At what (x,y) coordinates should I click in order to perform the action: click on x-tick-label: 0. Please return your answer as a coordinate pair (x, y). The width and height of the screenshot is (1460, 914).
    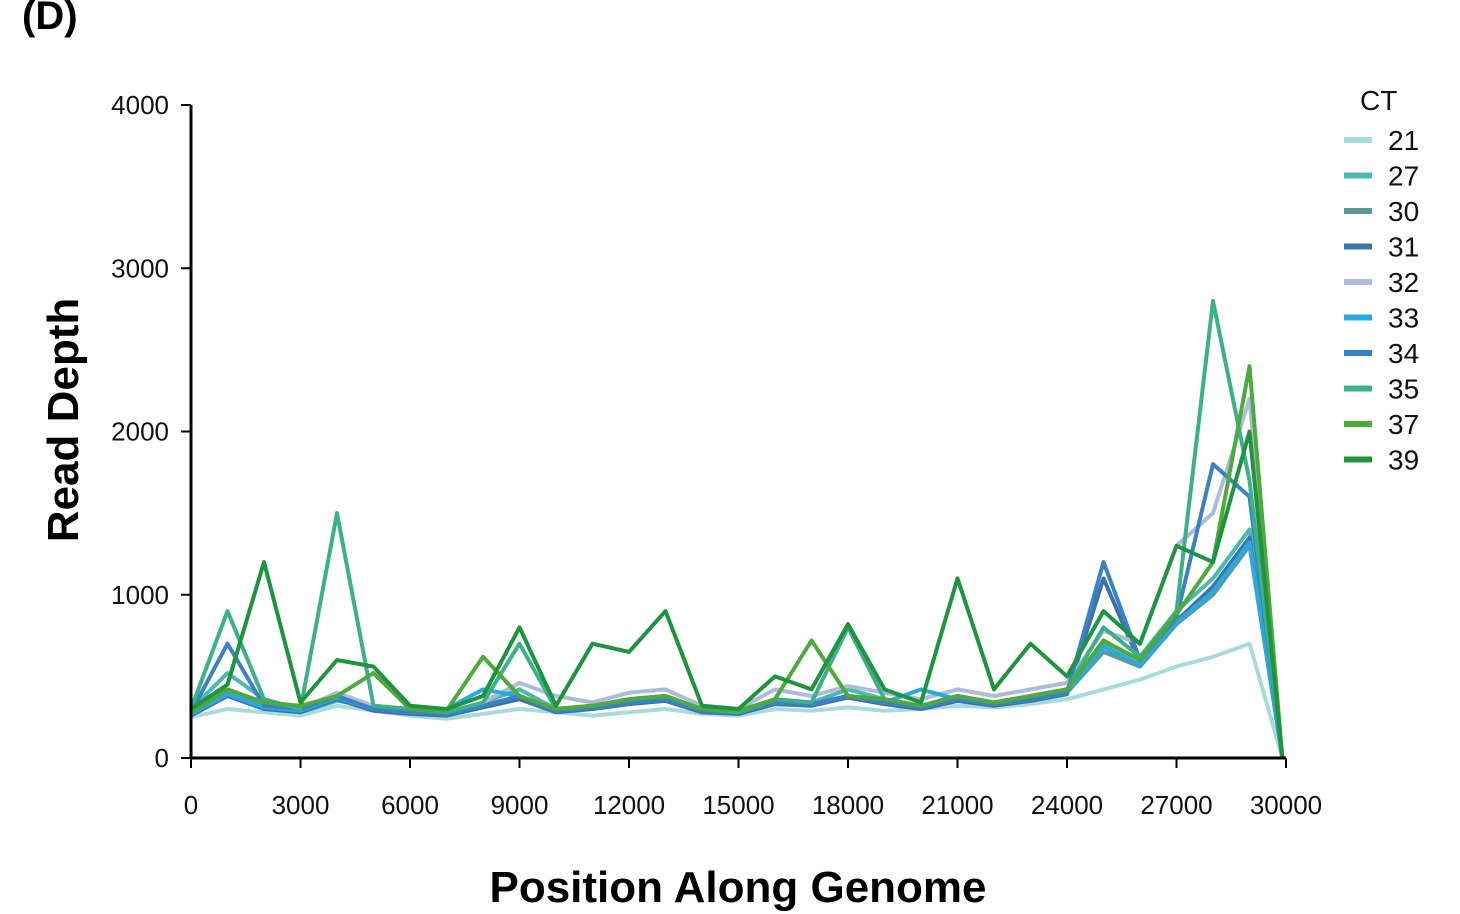
    Looking at the image, I should click on (191, 805).